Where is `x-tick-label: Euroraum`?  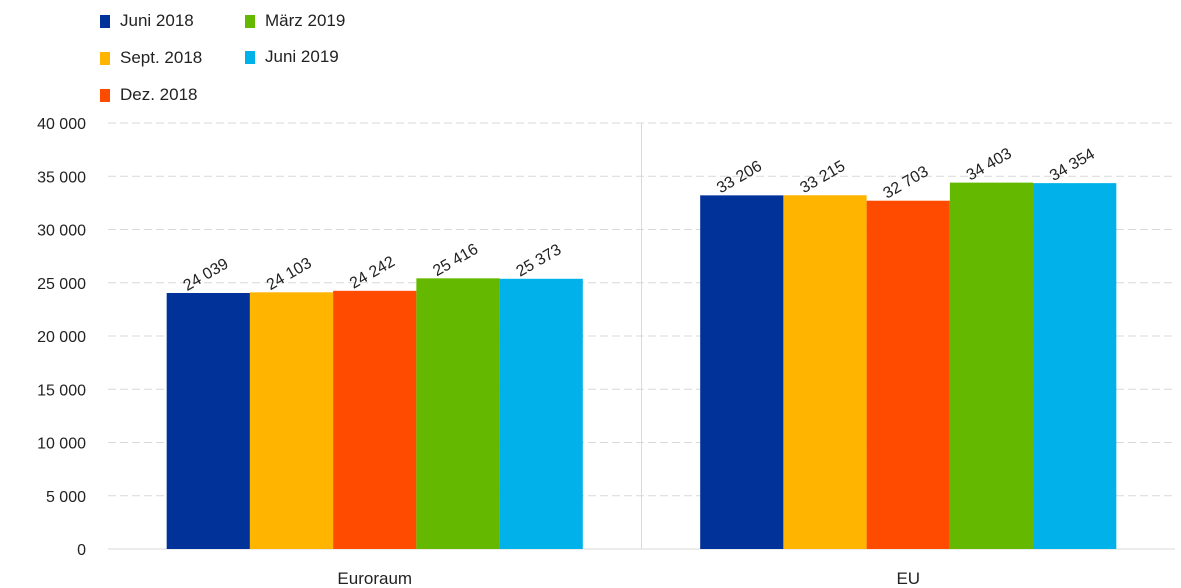
x-tick-label: Euroraum is located at coordinates (374, 578).